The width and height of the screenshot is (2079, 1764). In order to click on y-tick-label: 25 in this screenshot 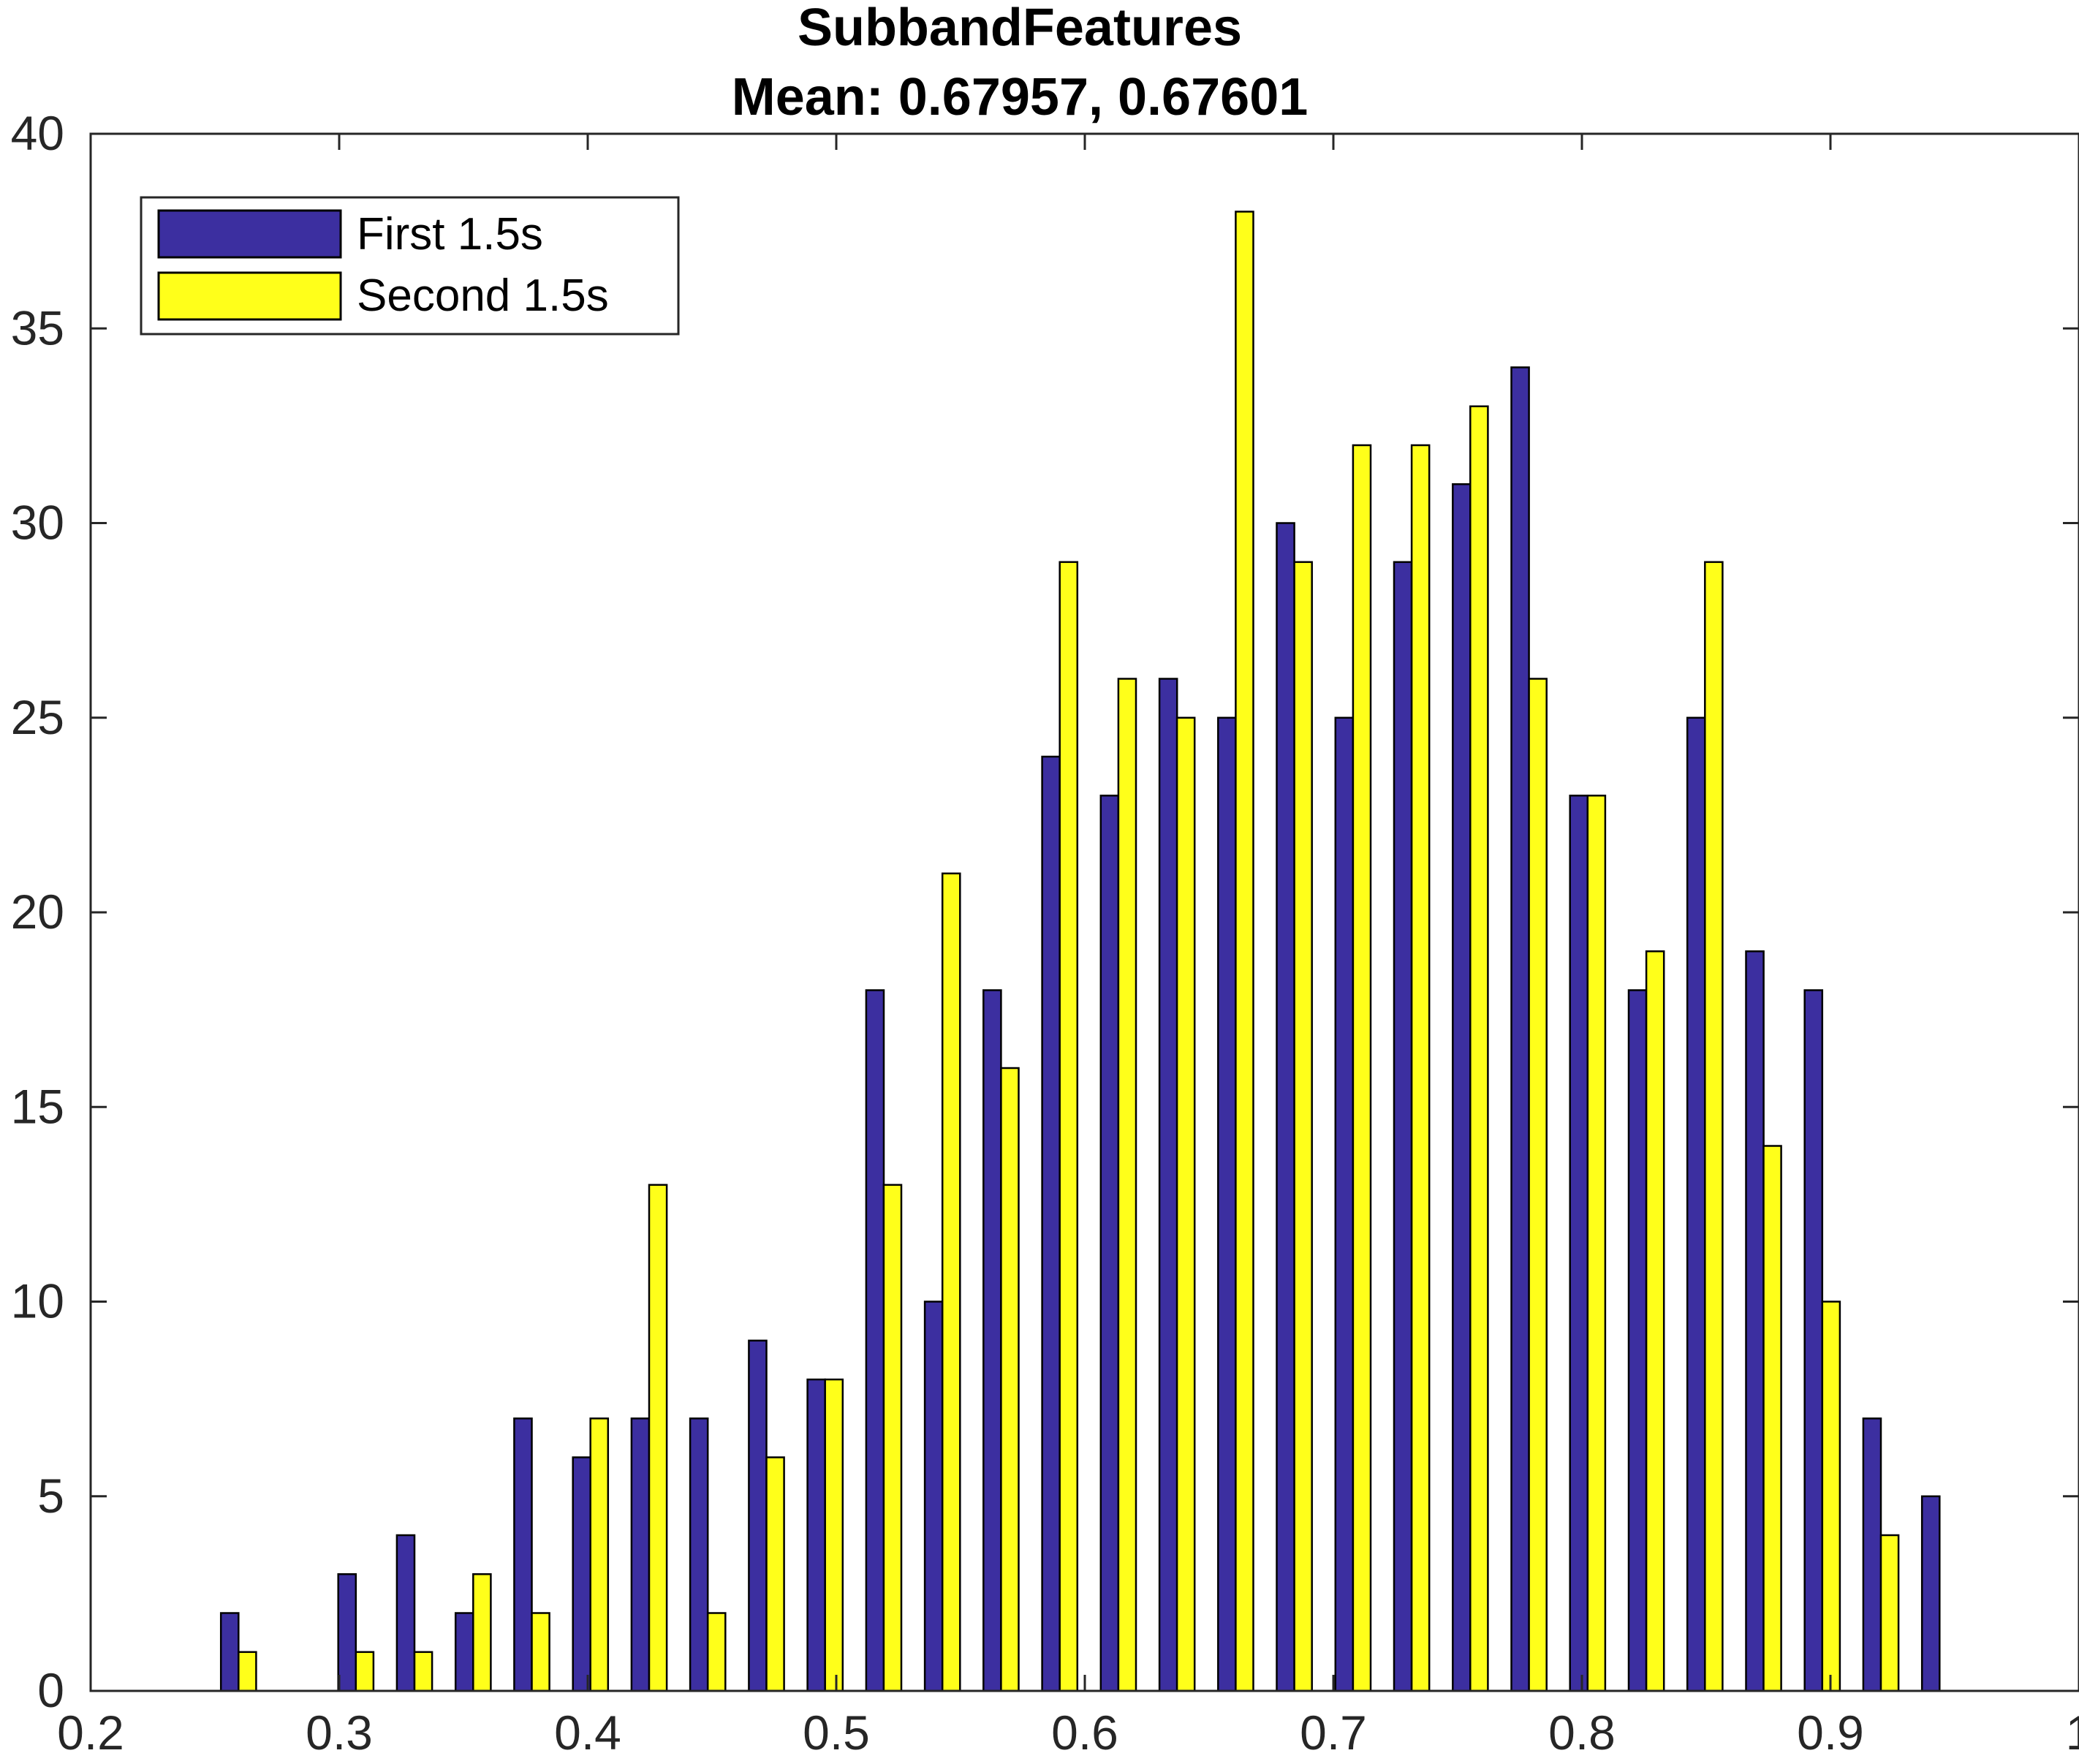, I will do `click(38, 717)`.